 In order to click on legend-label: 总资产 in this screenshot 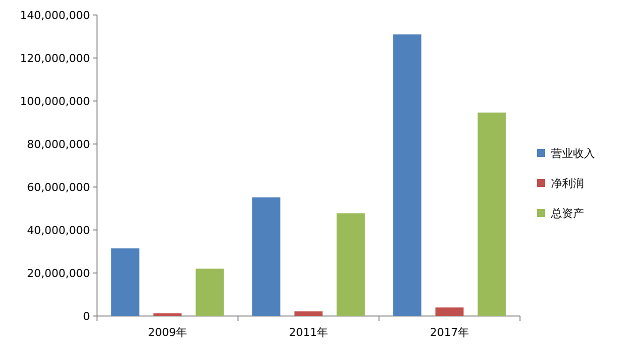, I will do `click(567, 213)`.